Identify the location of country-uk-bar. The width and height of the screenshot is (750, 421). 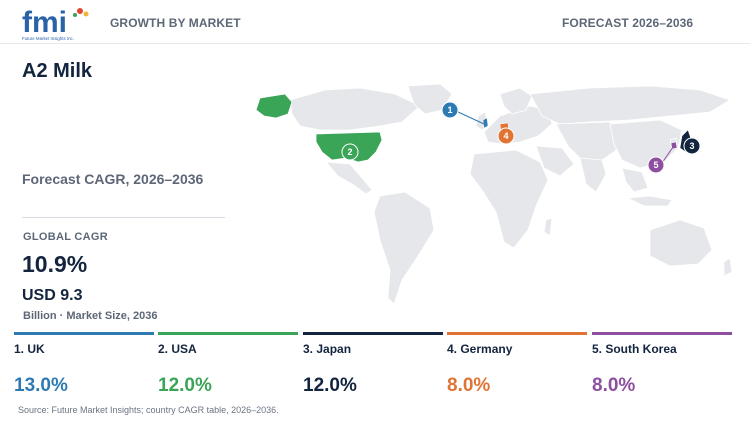
(84, 333).